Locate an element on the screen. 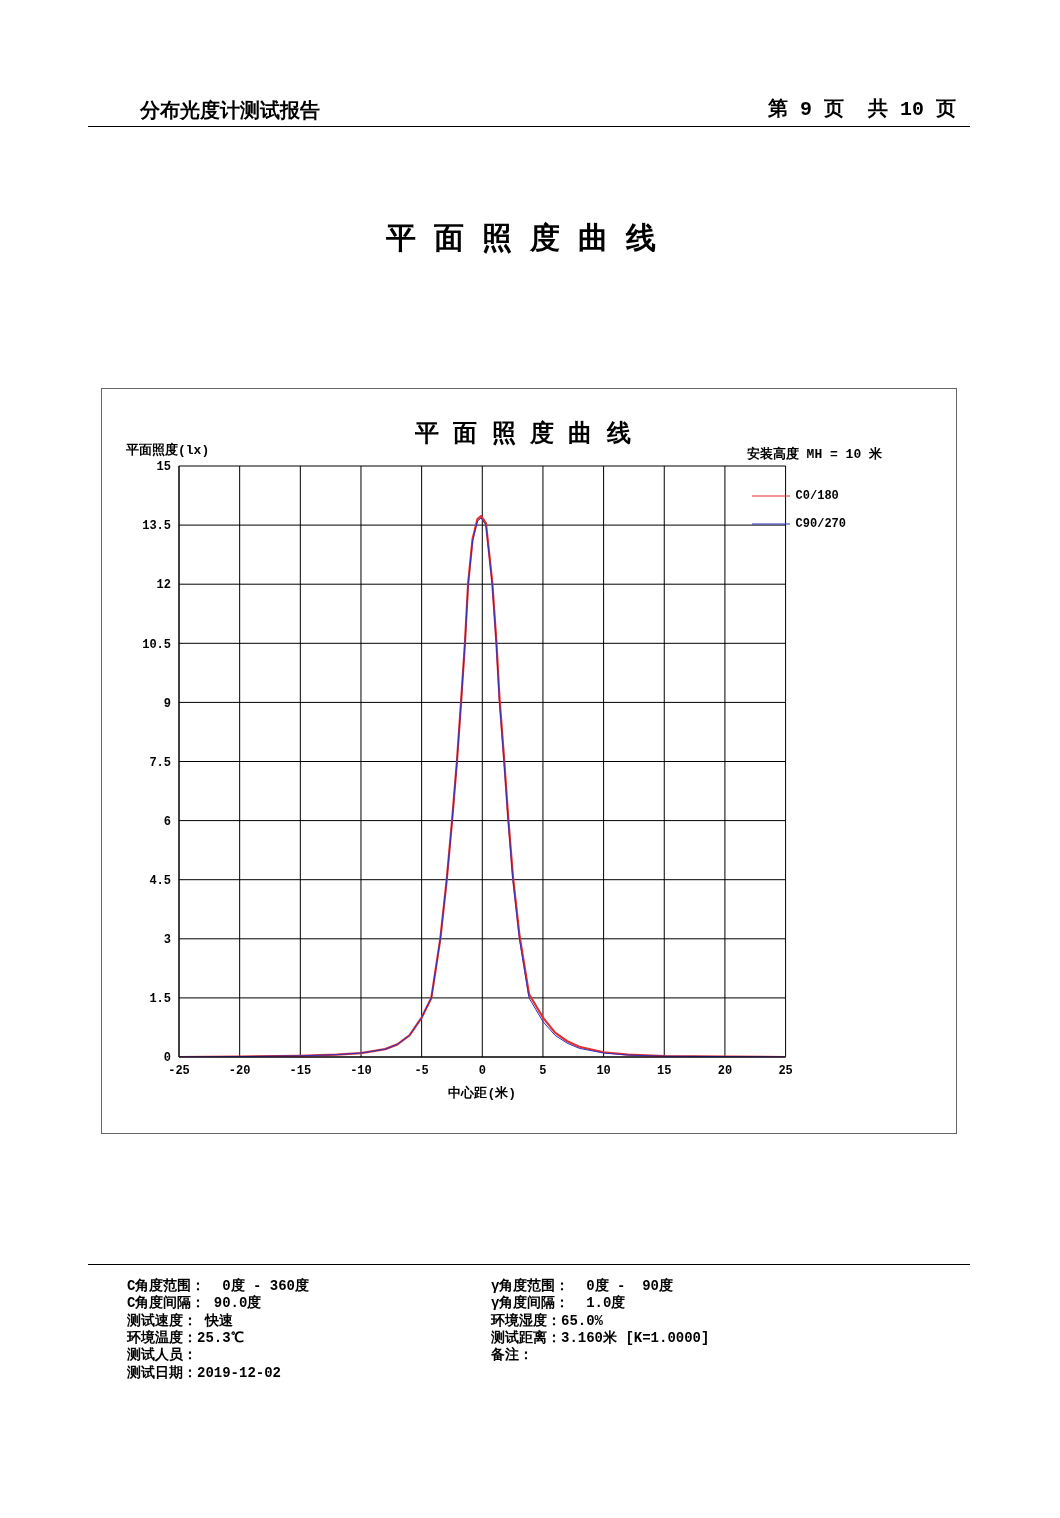 The width and height of the screenshot is (1060, 1518). x-tick-label: 25 is located at coordinates (785, 1070).